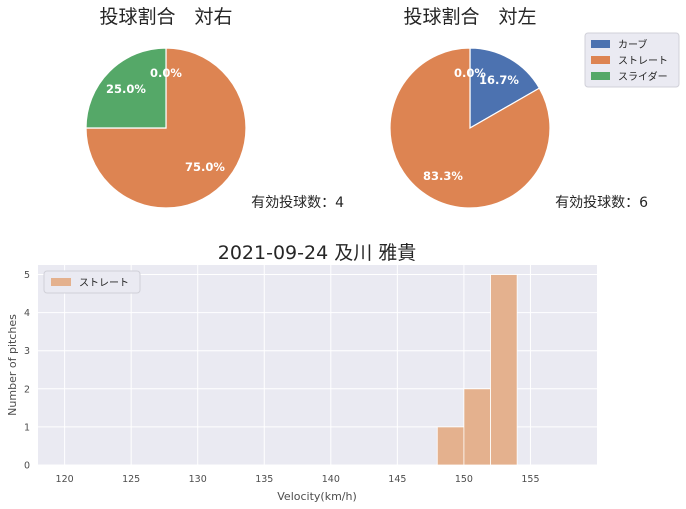  I want to click on legend-label-straight: ストレート, so click(643, 61).